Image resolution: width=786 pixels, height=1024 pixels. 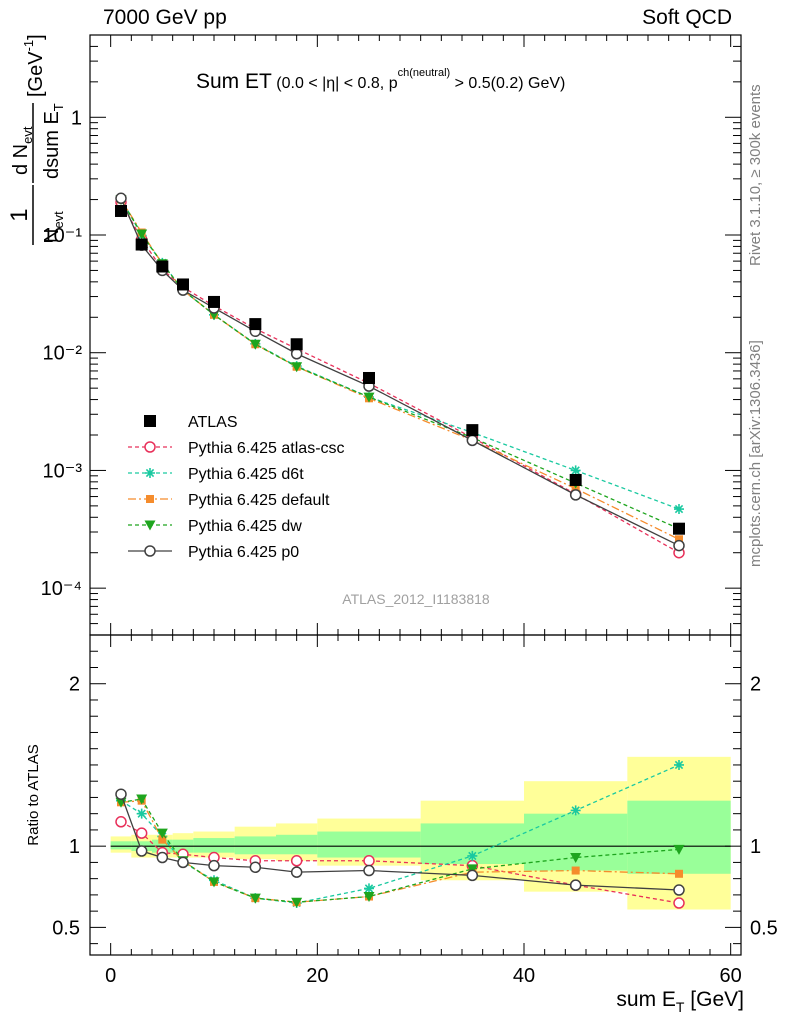 I want to click on legend-label: Pythia 6.425 p0, so click(x=243, y=552).